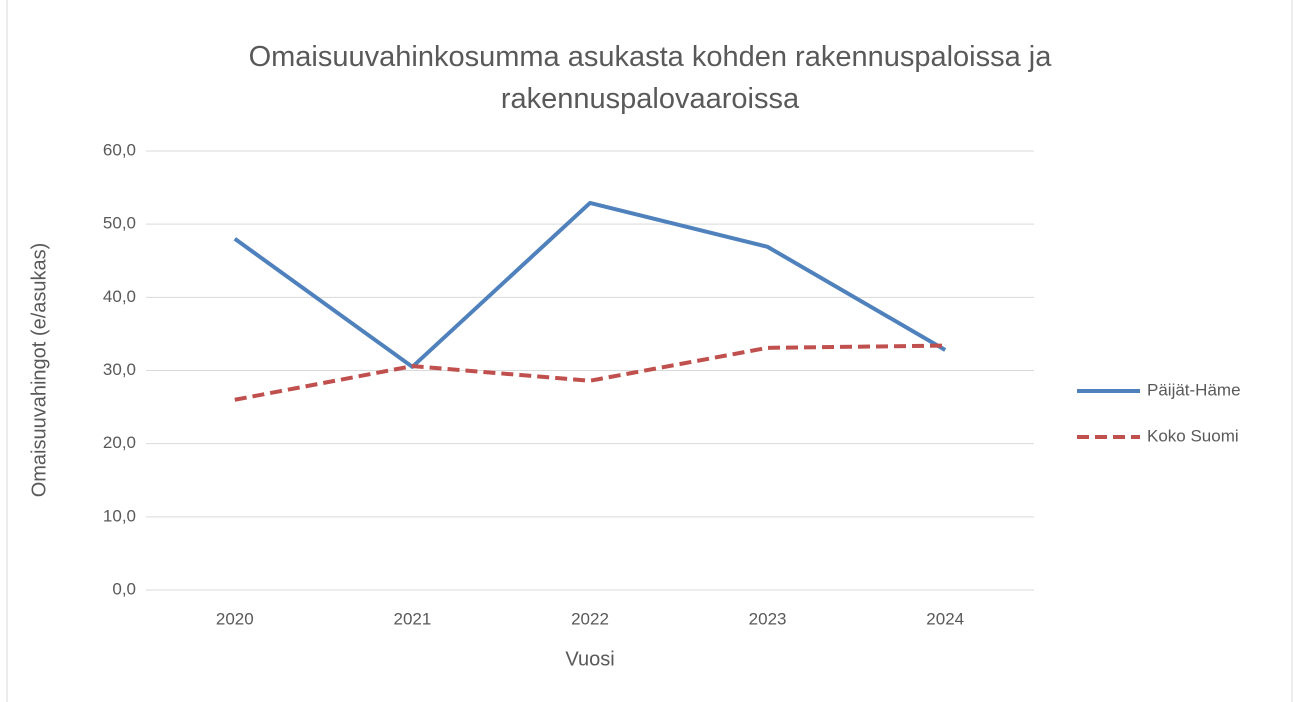 This screenshot has width=1300, height=702. I want to click on legend-label: Päijät-Häme, so click(1194, 389).